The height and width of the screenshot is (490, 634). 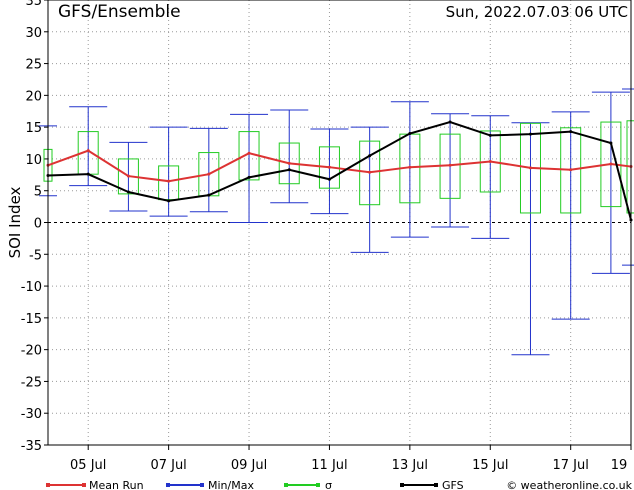 What do you see at coordinates (33, 4) in the screenshot?
I see `y-tick-label: 35` at bounding box center [33, 4].